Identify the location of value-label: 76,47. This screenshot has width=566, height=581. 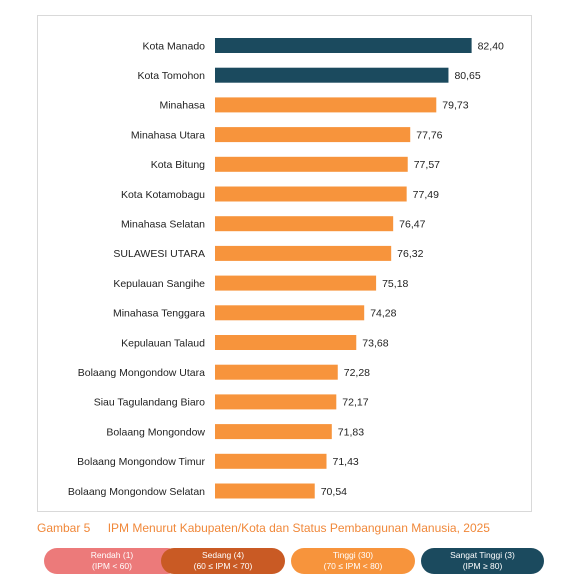
(412, 225).